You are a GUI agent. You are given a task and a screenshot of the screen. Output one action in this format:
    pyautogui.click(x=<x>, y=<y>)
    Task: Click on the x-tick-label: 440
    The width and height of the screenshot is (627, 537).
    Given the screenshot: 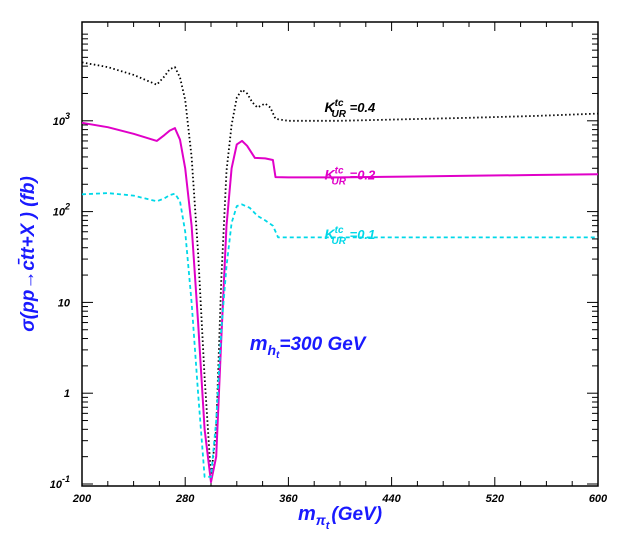 What is the action you would take?
    pyautogui.click(x=391, y=499)
    